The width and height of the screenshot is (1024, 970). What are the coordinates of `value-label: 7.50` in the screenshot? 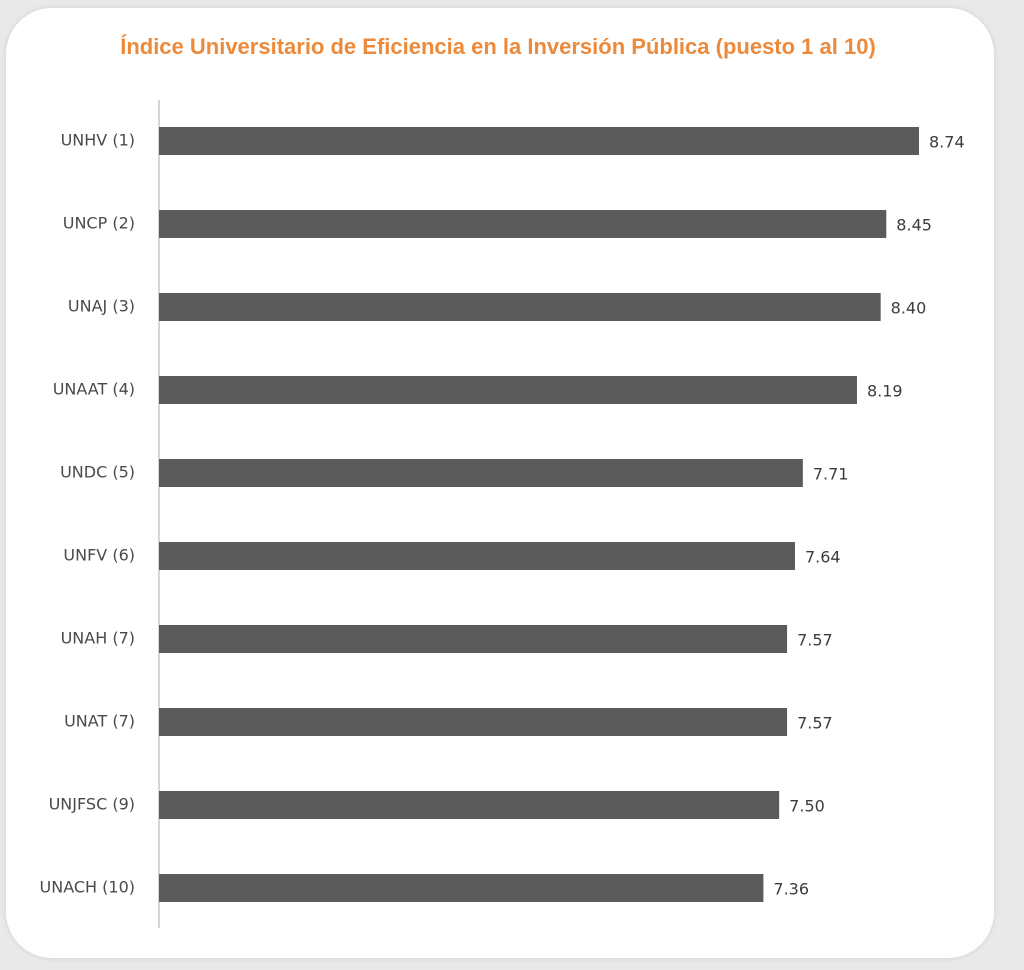 It's located at (807, 806).